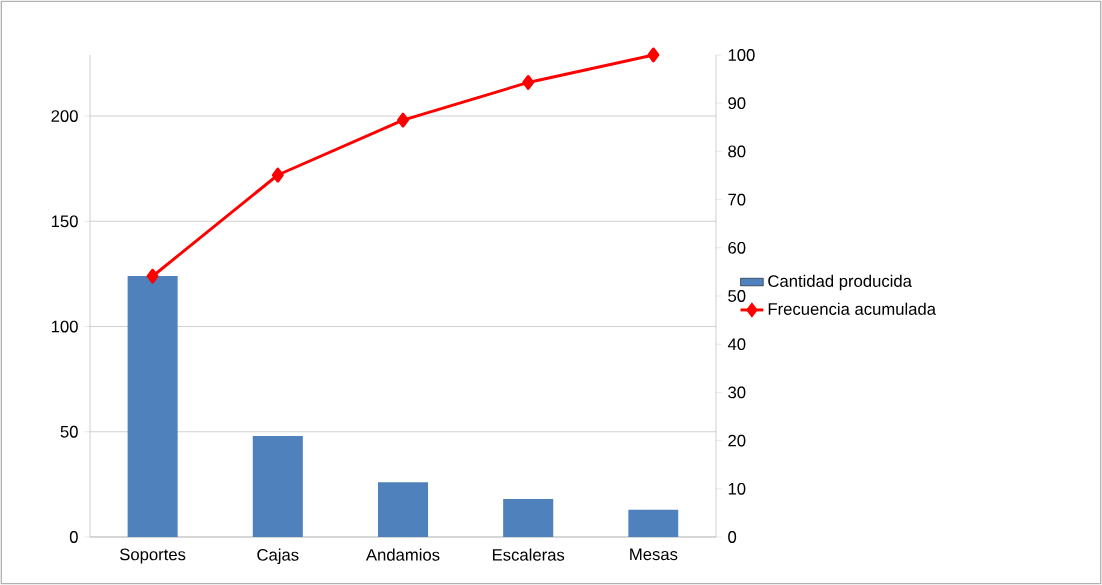 The width and height of the screenshot is (1102, 585). I want to click on y-tick-label: 50, so click(69, 431).